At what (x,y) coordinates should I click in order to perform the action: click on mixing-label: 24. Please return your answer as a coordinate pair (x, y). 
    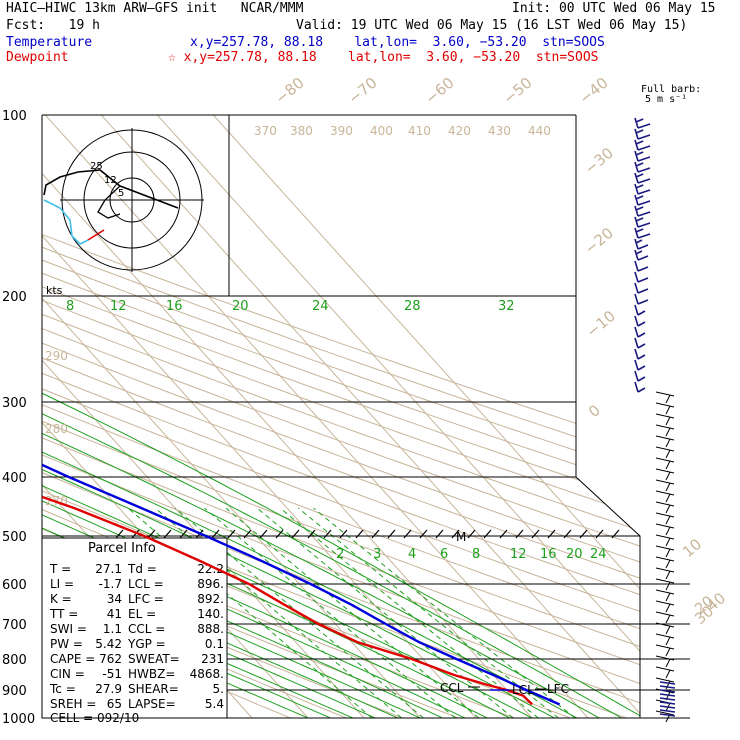
    Looking at the image, I should click on (598, 554).